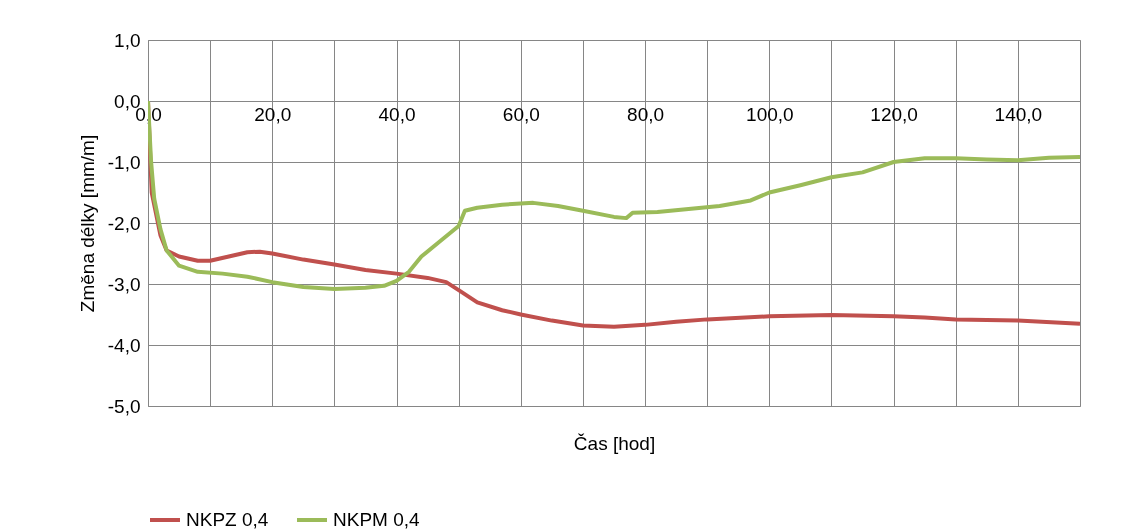 This screenshot has width=1141, height=529. What do you see at coordinates (273, 114) in the screenshot?
I see `x-tick-label: 20,0` at bounding box center [273, 114].